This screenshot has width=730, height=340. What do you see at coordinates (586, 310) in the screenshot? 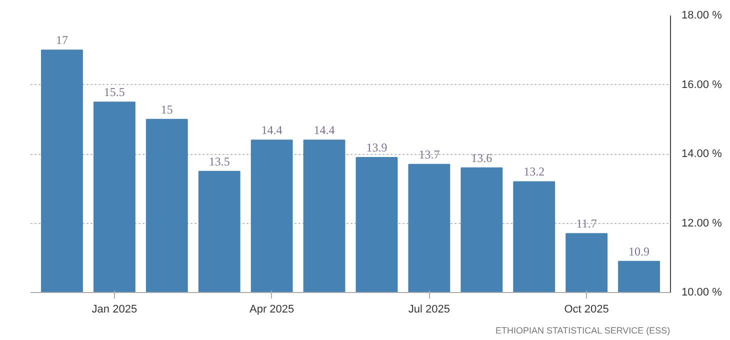
I see `x-tick-label: Oct 2025` at bounding box center [586, 310].